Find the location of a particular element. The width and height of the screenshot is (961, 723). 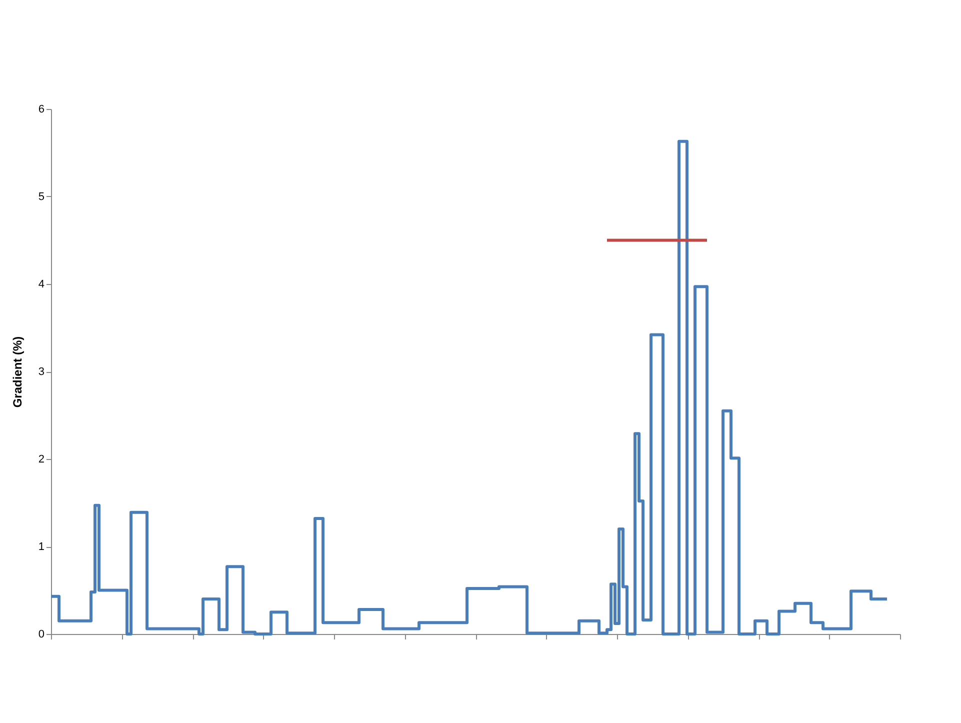

y-tick-label: 4 is located at coordinates (41, 284).